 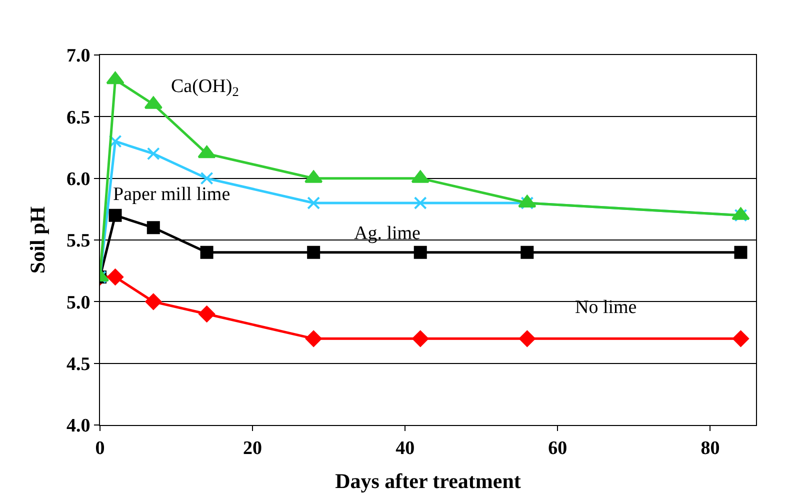 I want to click on x-tick-label: 80, so click(x=710, y=448).